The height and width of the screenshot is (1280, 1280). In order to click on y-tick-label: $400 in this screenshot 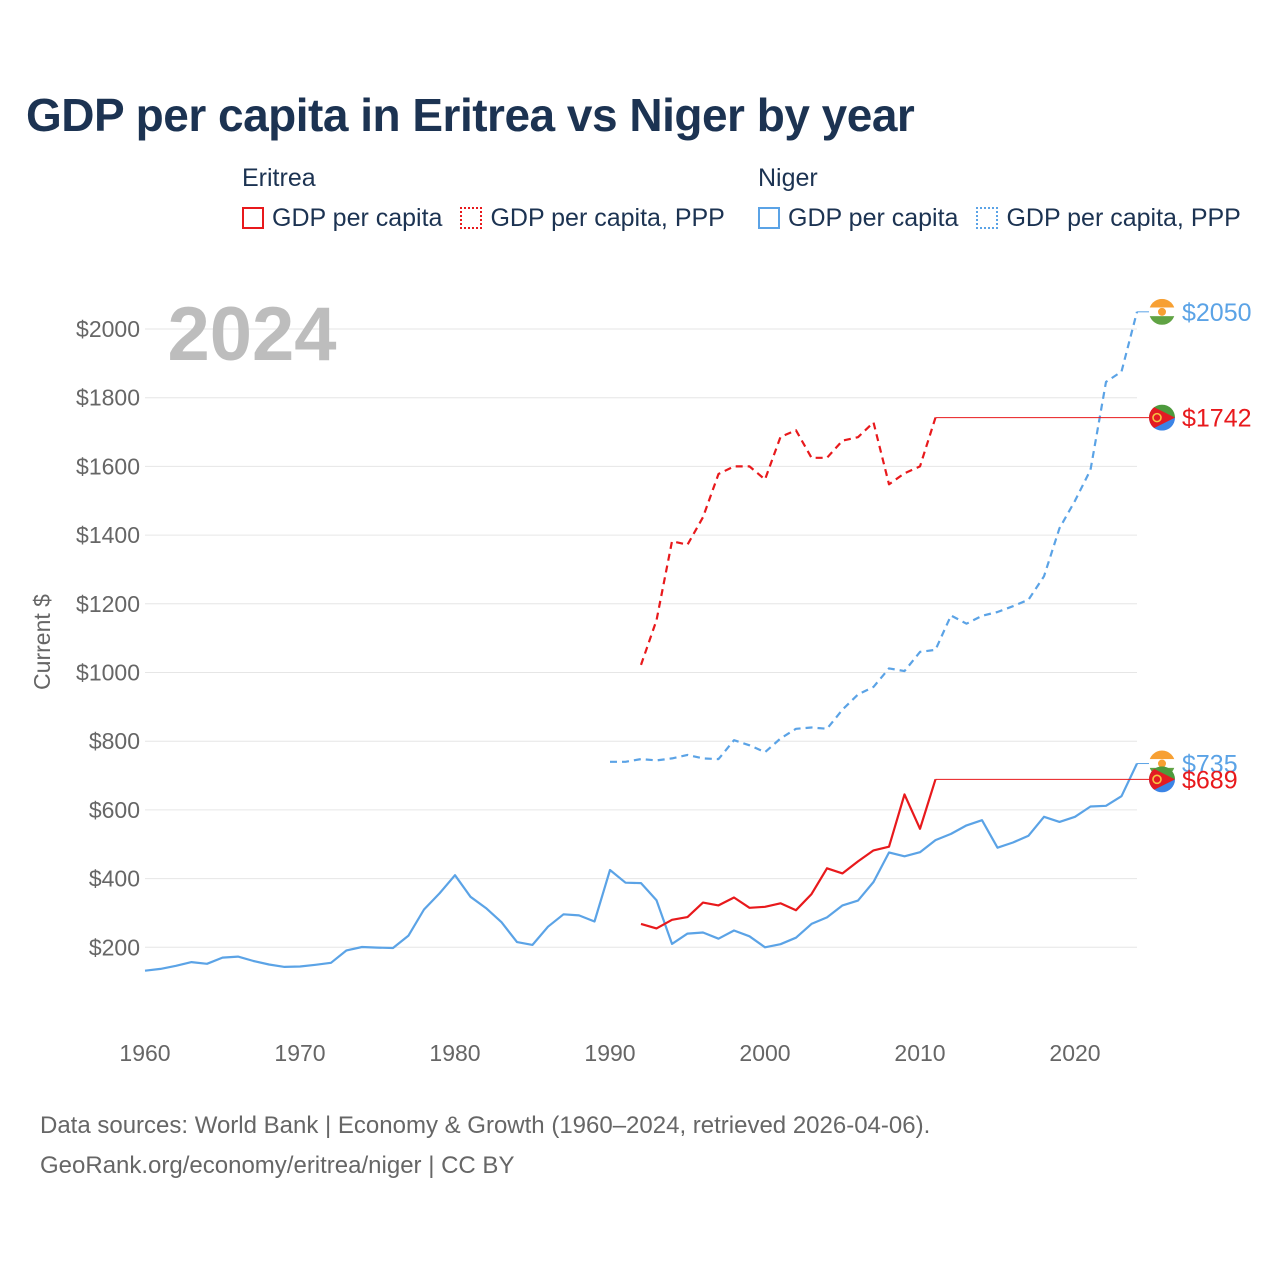, I will do `click(114, 879)`.